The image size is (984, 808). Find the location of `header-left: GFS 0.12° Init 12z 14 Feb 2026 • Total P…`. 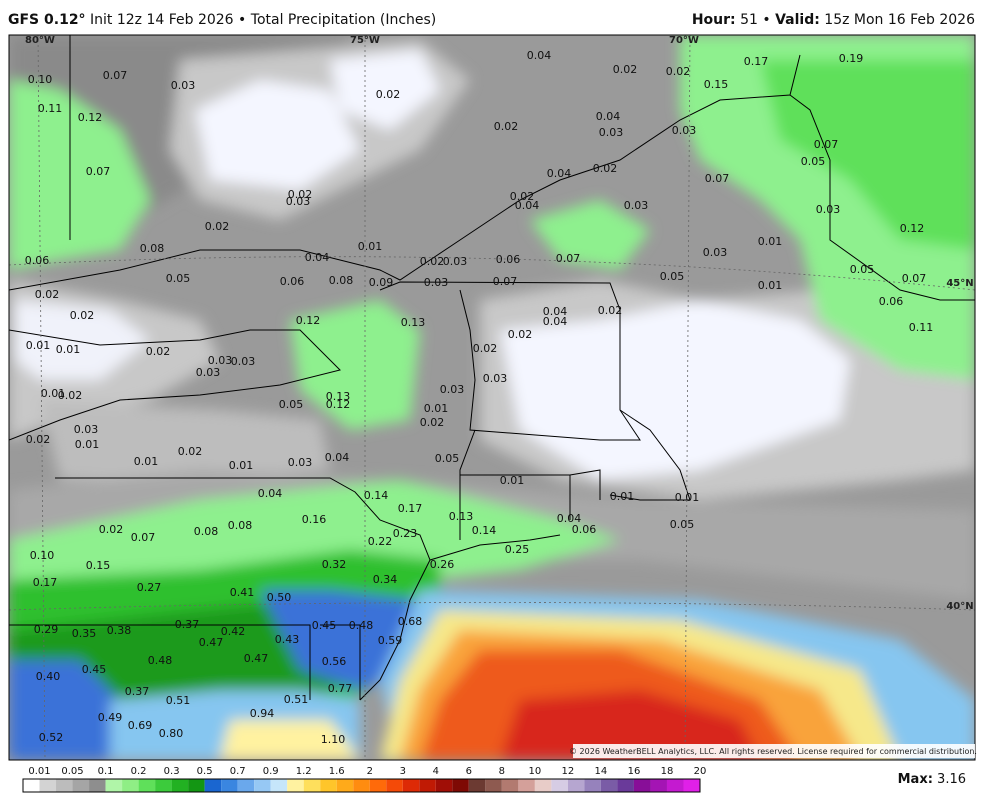

header-left: GFS 0.12° Init 12z 14 Feb 2026 • Total P… is located at coordinates (222, 20).